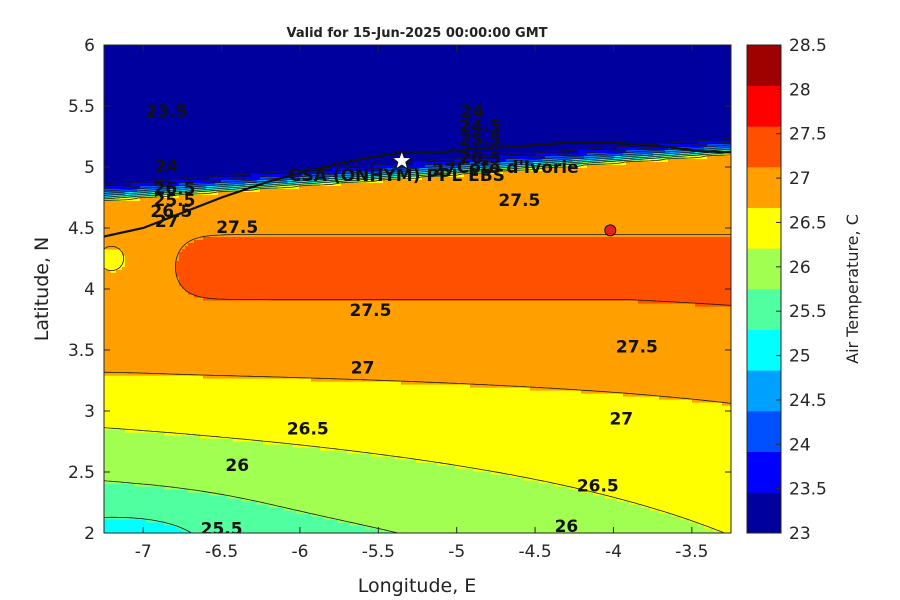 This screenshot has height=600, width=900. Describe the element at coordinates (81, 473) in the screenshot. I see `y-tick-label: 2.5` at that location.